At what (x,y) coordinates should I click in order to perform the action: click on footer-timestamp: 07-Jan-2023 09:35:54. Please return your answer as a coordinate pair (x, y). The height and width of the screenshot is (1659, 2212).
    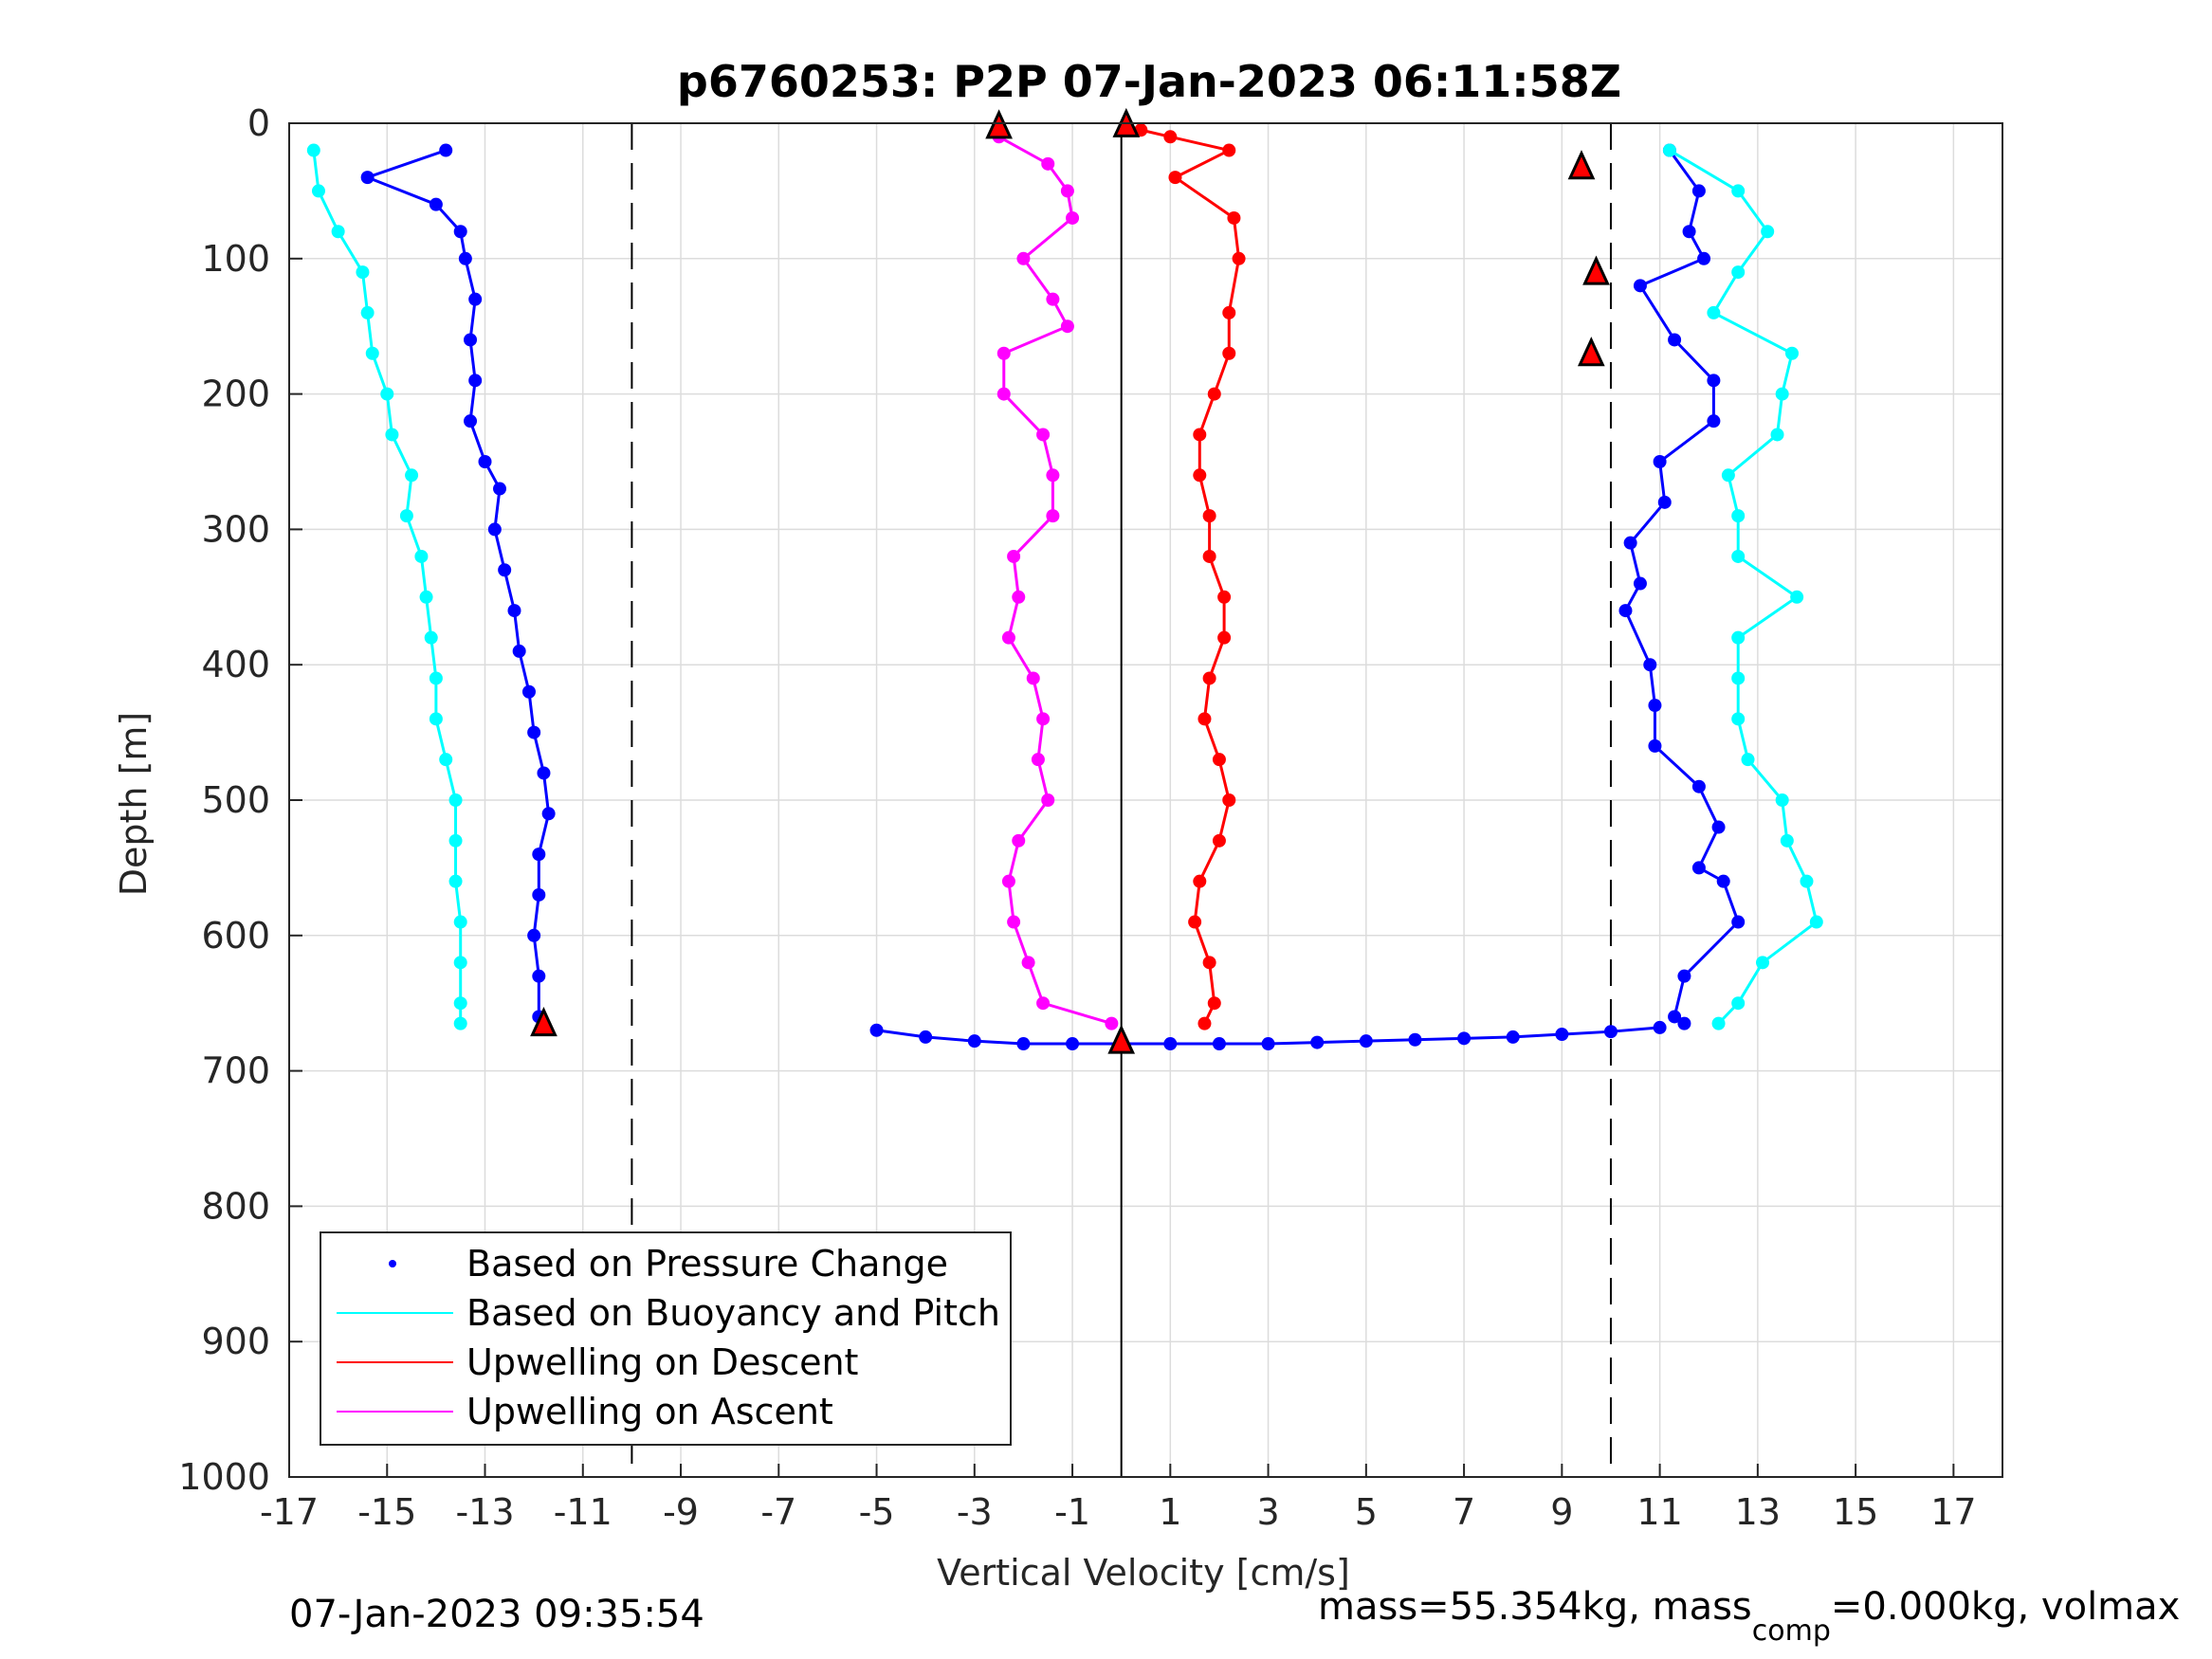
    Looking at the image, I should click on (496, 1614).